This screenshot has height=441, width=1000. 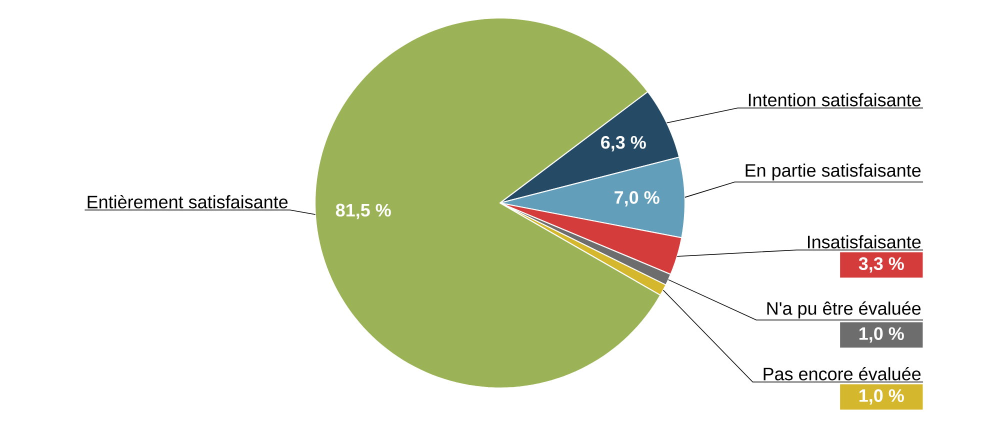 I want to click on data-label: 81,5 %, so click(x=363, y=212).